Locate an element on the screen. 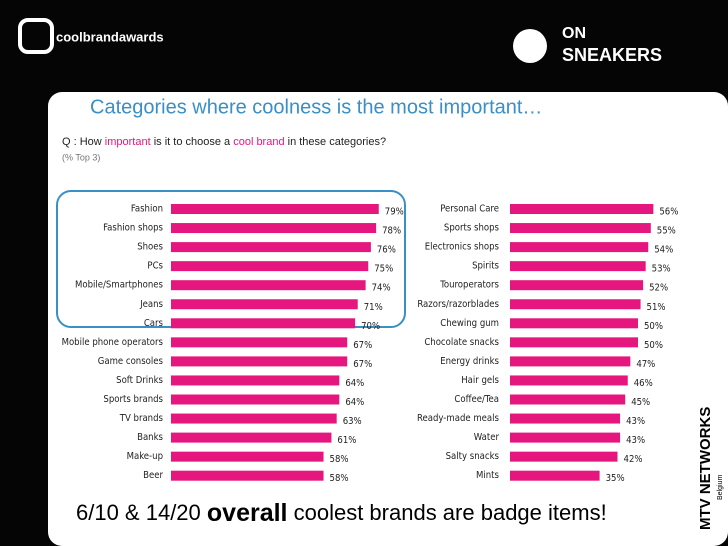 The width and height of the screenshot is (728, 546). value-label: 74% is located at coordinates (381, 288).